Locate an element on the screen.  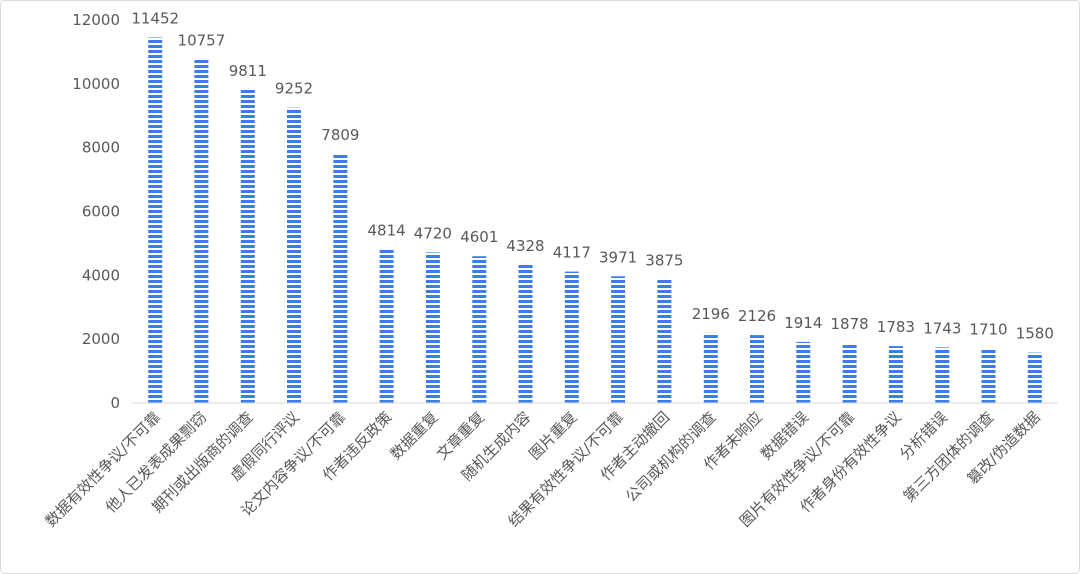
data-label: 9252 is located at coordinates (294, 89).